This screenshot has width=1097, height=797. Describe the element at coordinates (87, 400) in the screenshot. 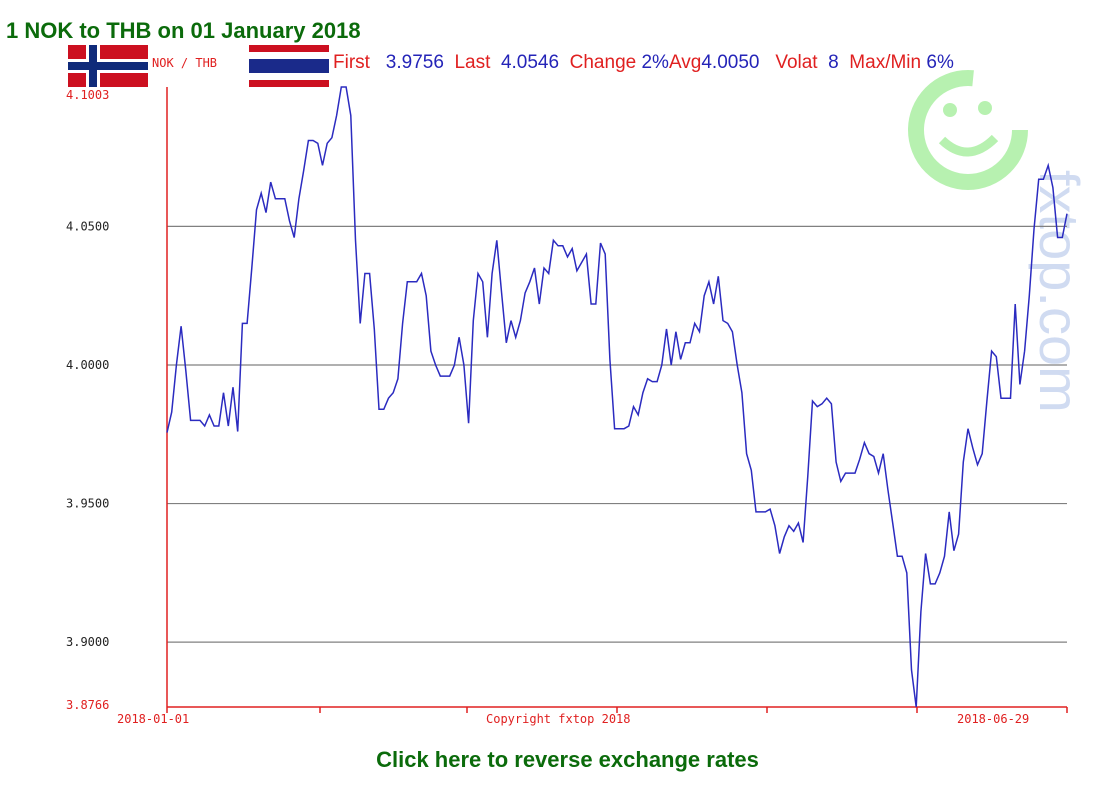

I see `y-axis-tick-labels: 3.8766 3.9000 3.9500 4.0000 4.0500 4.1003` at that location.